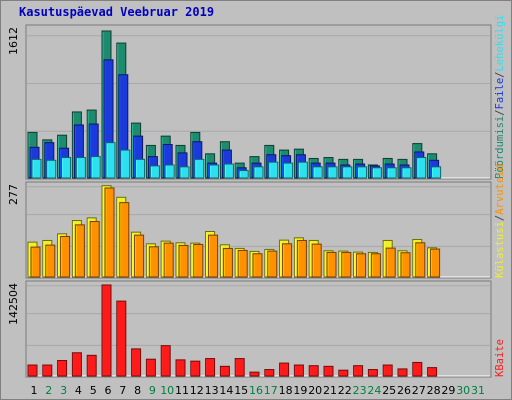 This screenshot has width=512, height=400. I want to click on x-tick-day-23: 23, so click(360, 390).